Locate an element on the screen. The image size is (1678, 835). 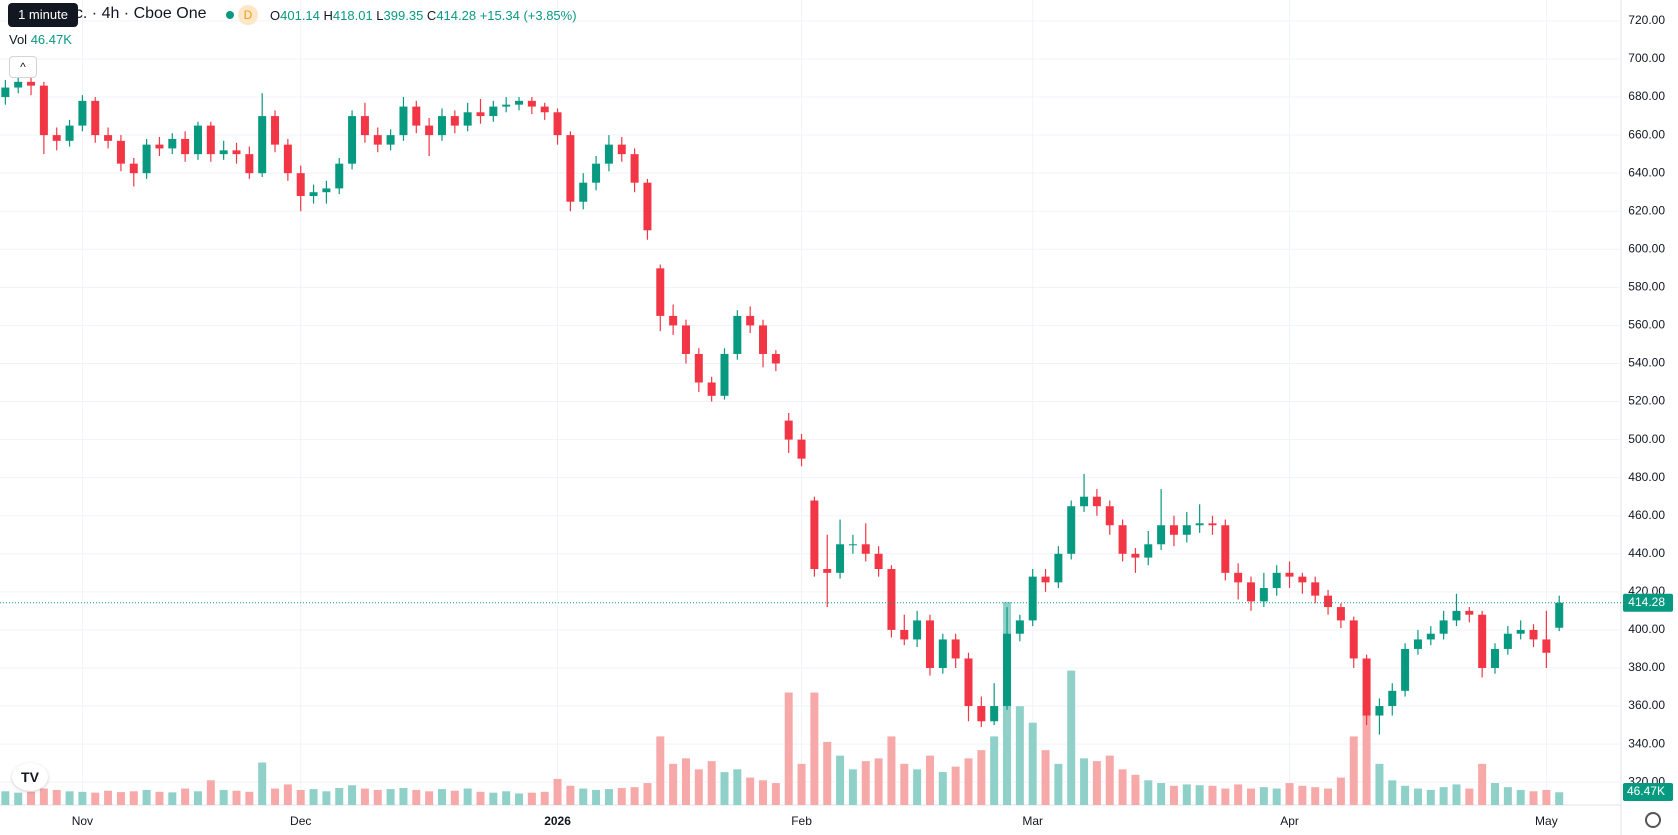
volume-label: 46.47K is located at coordinates (1646, 791).